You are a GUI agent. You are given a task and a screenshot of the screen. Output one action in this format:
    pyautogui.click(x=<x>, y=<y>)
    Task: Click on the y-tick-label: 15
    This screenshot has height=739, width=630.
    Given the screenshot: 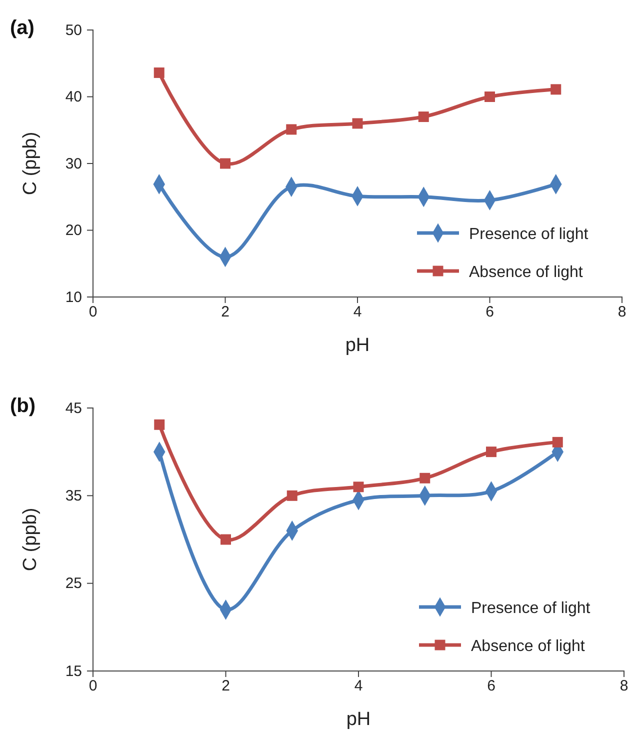 What is the action you would take?
    pyautogui.click(x=73, y=671)
    